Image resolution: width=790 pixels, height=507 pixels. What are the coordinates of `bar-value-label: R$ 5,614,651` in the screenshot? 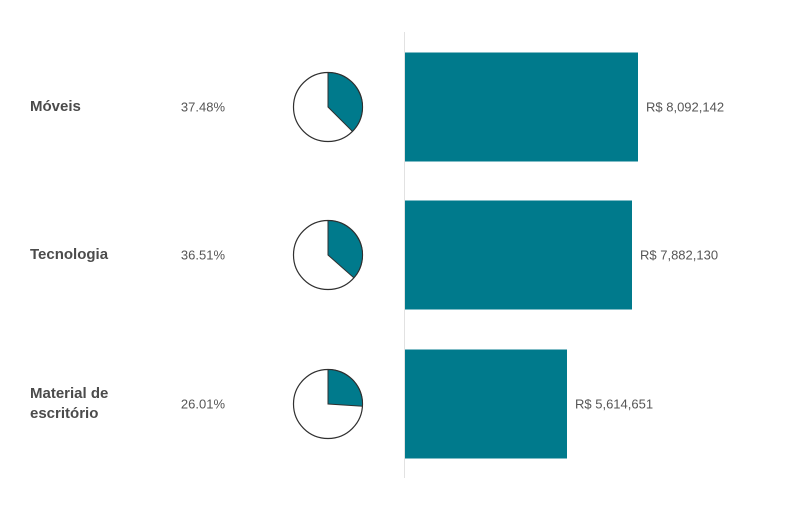 It's located at (614, 404).